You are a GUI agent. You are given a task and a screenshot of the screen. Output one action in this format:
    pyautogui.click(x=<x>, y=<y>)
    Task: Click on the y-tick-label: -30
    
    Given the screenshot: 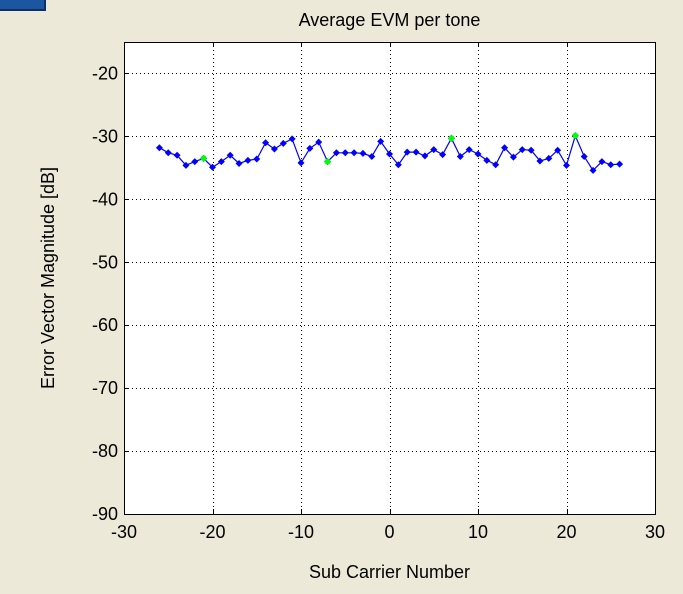 What is the action you would take?
    pyautogui.click(x=105, y=136)
    